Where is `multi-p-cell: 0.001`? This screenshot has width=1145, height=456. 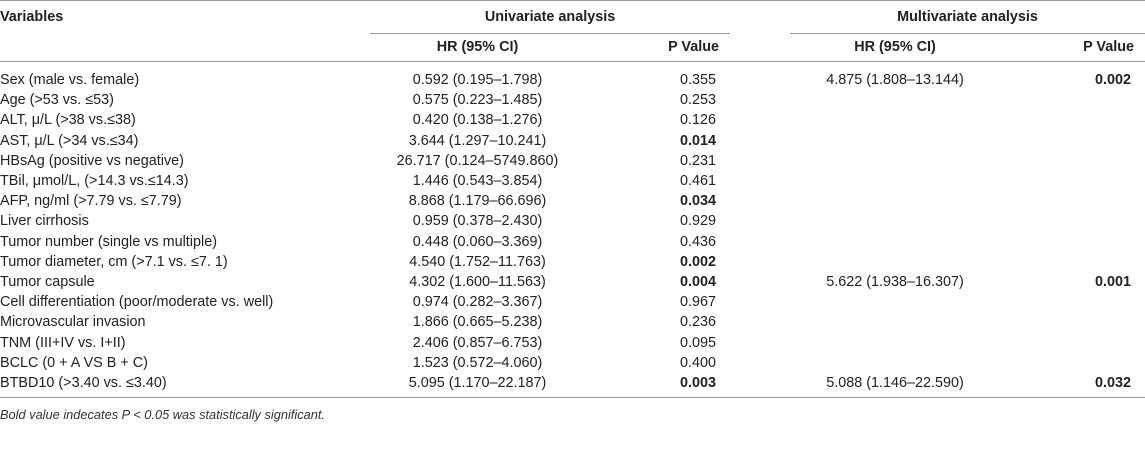
multi-p-cell: 0.001 is located at coordinates (1113, 282).